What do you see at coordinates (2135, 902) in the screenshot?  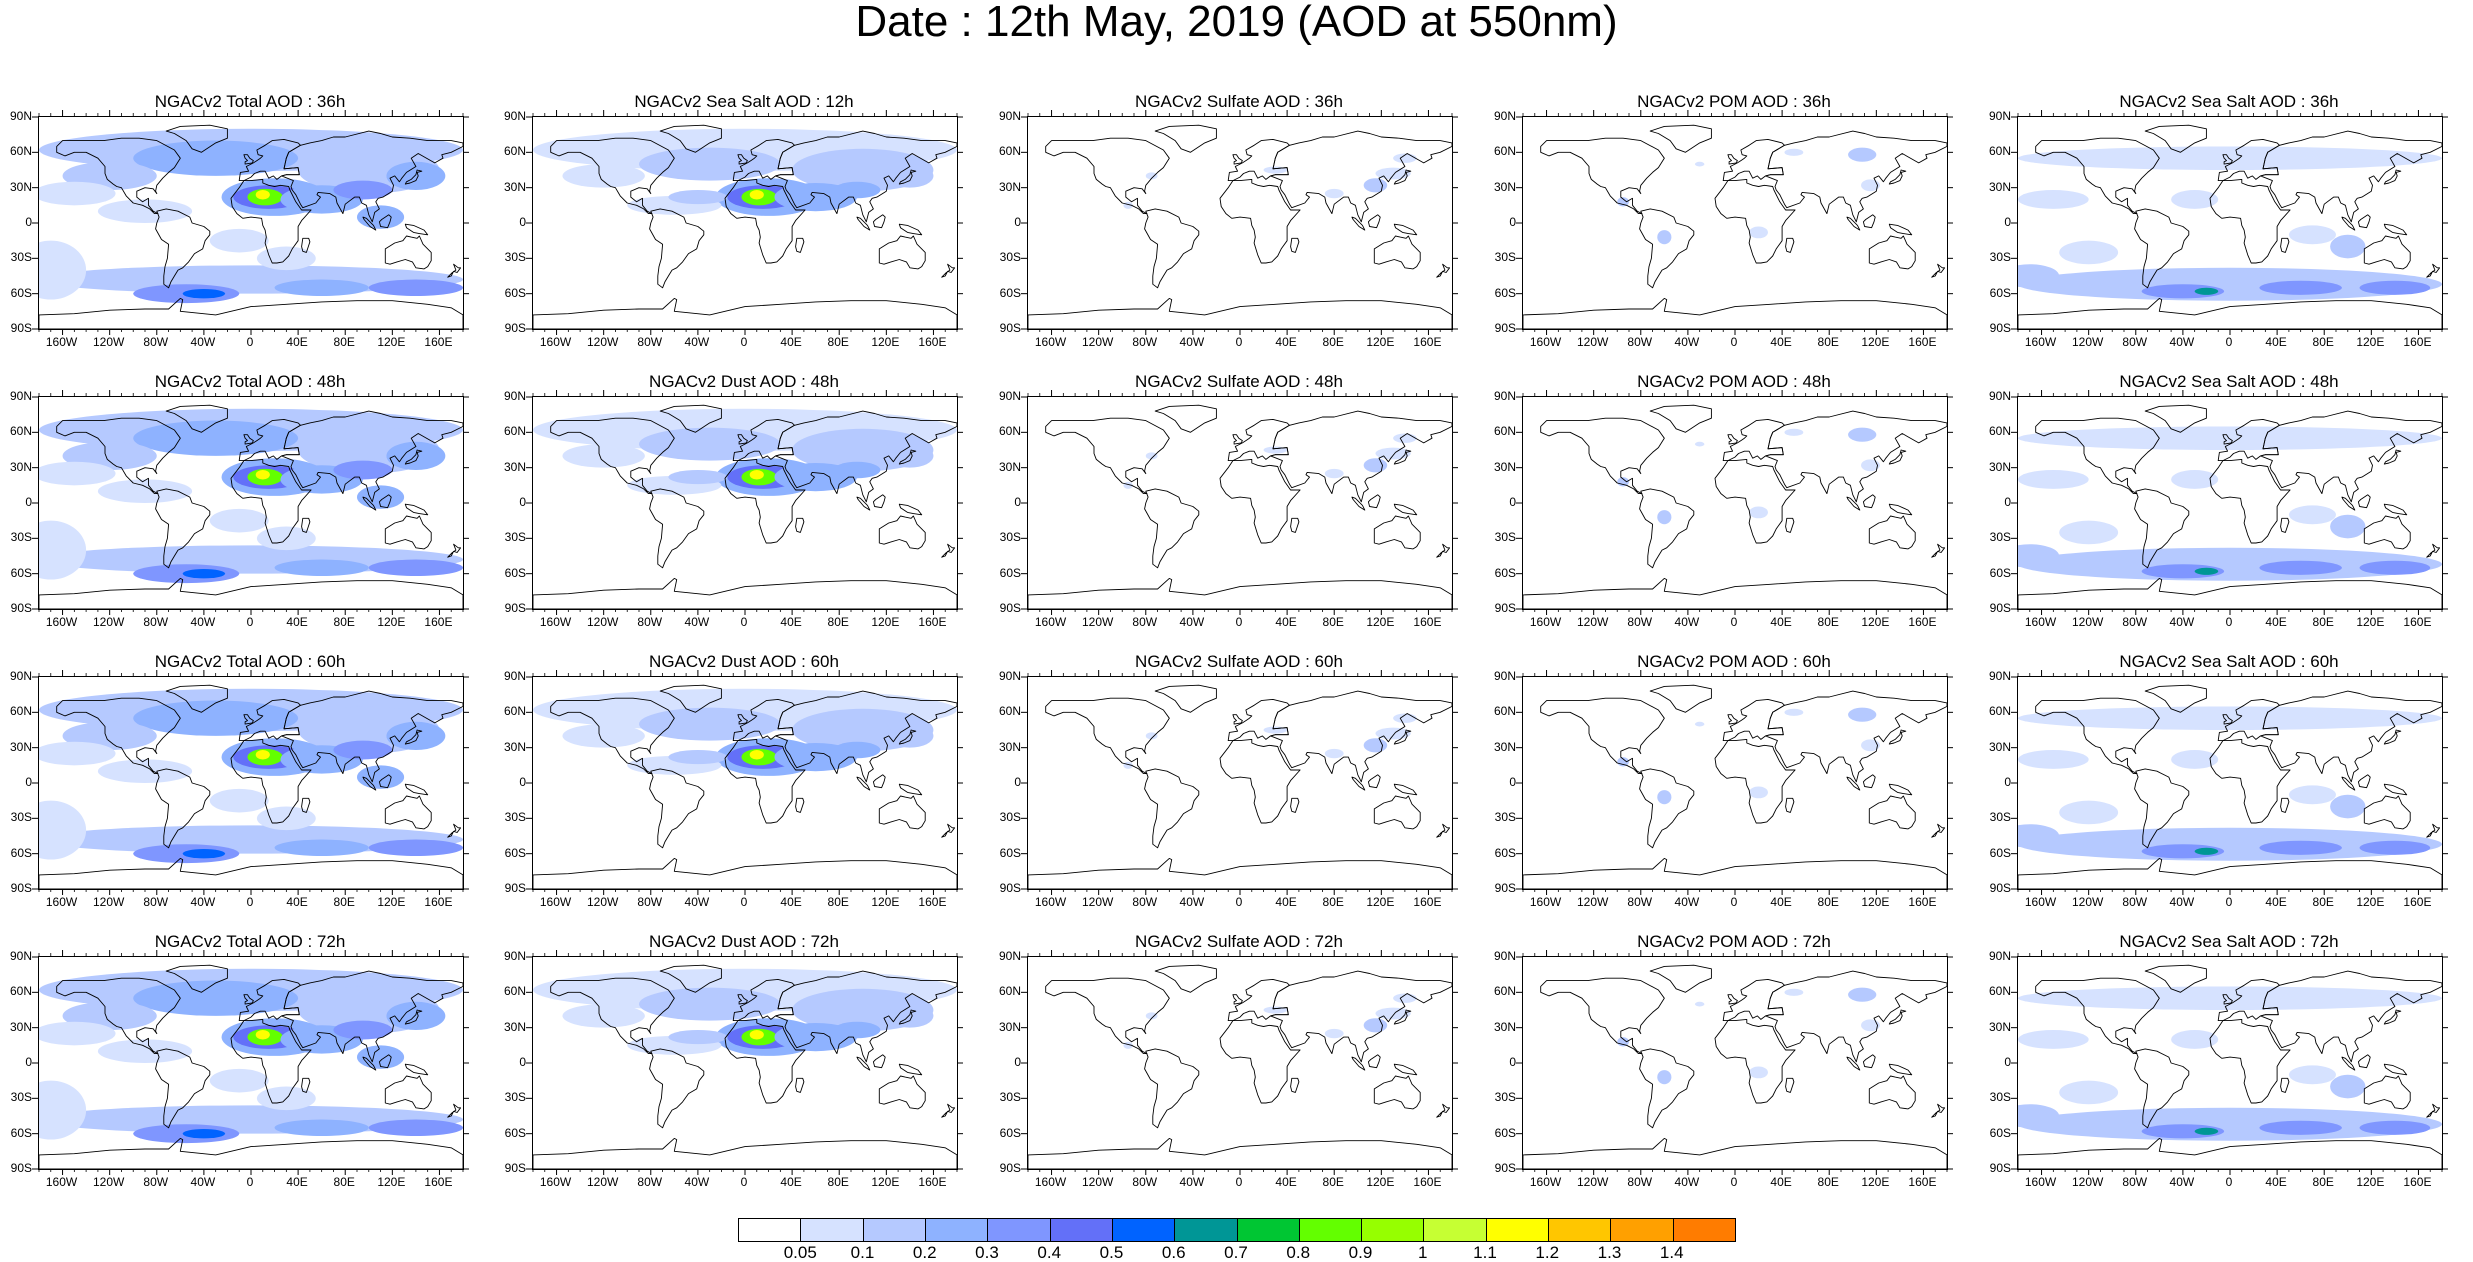 I see `lon-label: 80W` at bounding box center [2135, 902].